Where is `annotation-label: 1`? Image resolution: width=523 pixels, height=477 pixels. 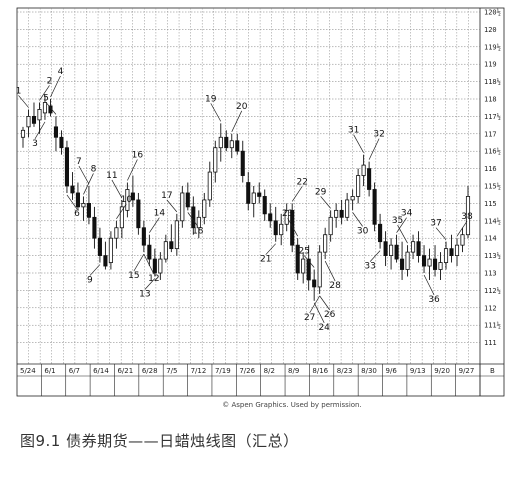
annotation-label: 1 is located at coordinates (19, 91).